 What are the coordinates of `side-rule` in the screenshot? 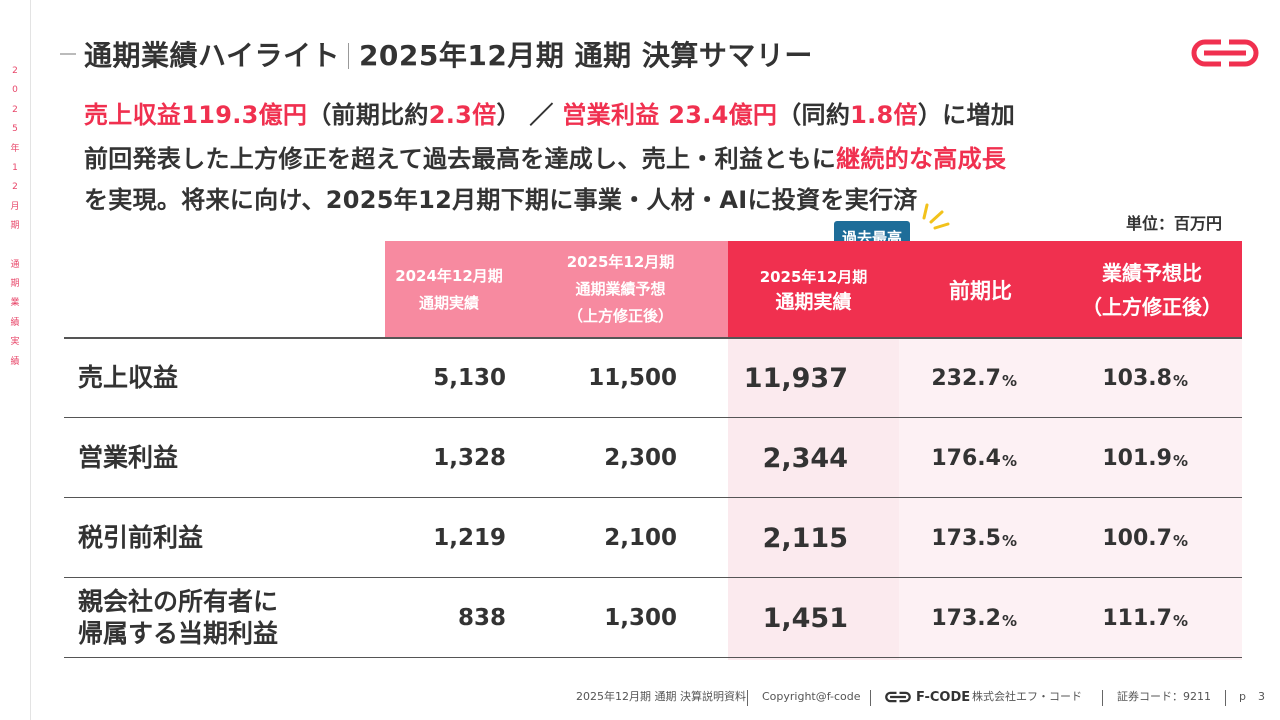 It's located at (30, 360).